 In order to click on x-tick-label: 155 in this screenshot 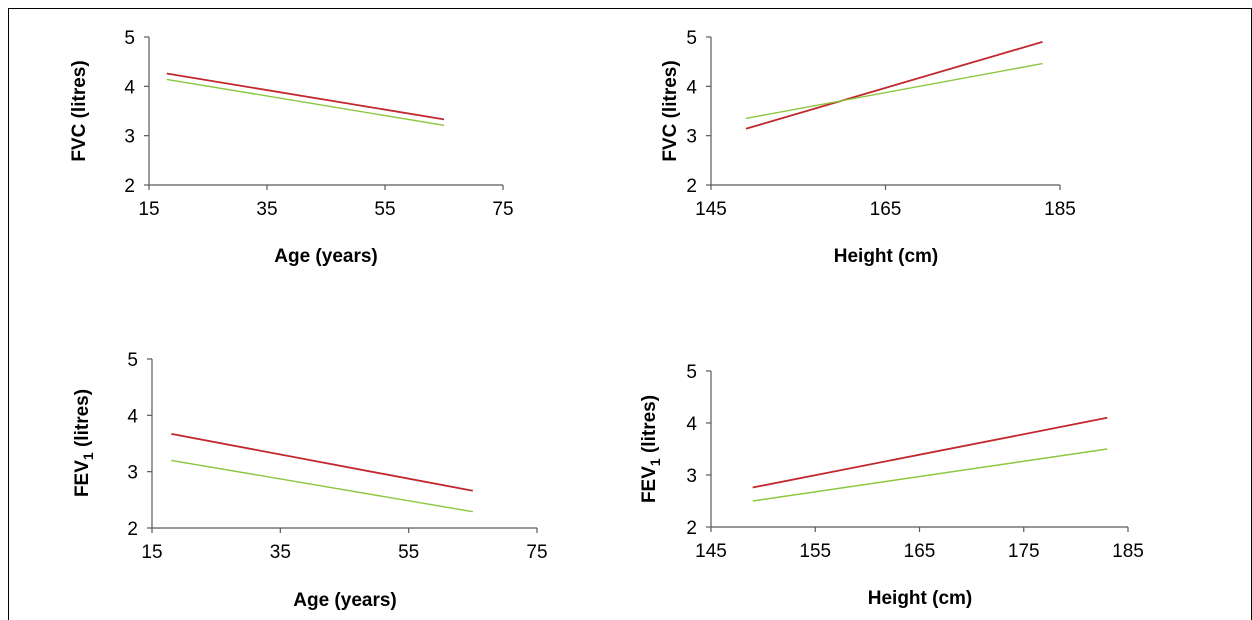, I will do `click(815, 551)`.